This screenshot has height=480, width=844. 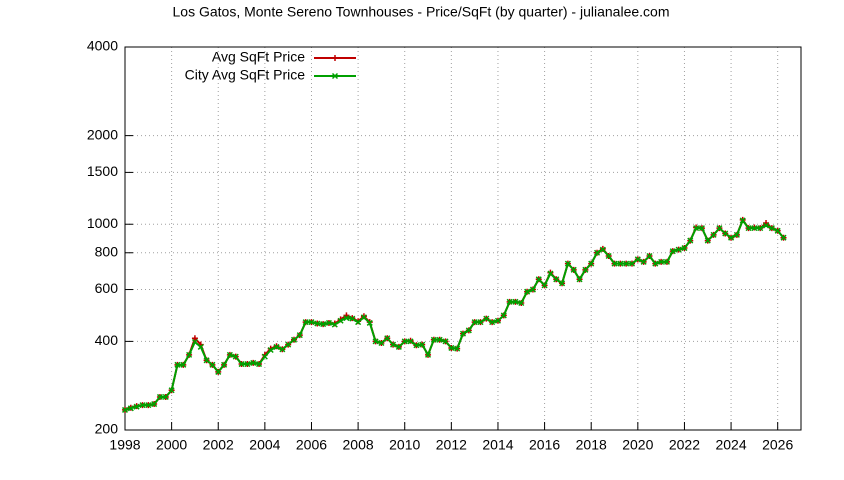 I want to click on x-tick-label: 1998, so click(x=124, y=445).